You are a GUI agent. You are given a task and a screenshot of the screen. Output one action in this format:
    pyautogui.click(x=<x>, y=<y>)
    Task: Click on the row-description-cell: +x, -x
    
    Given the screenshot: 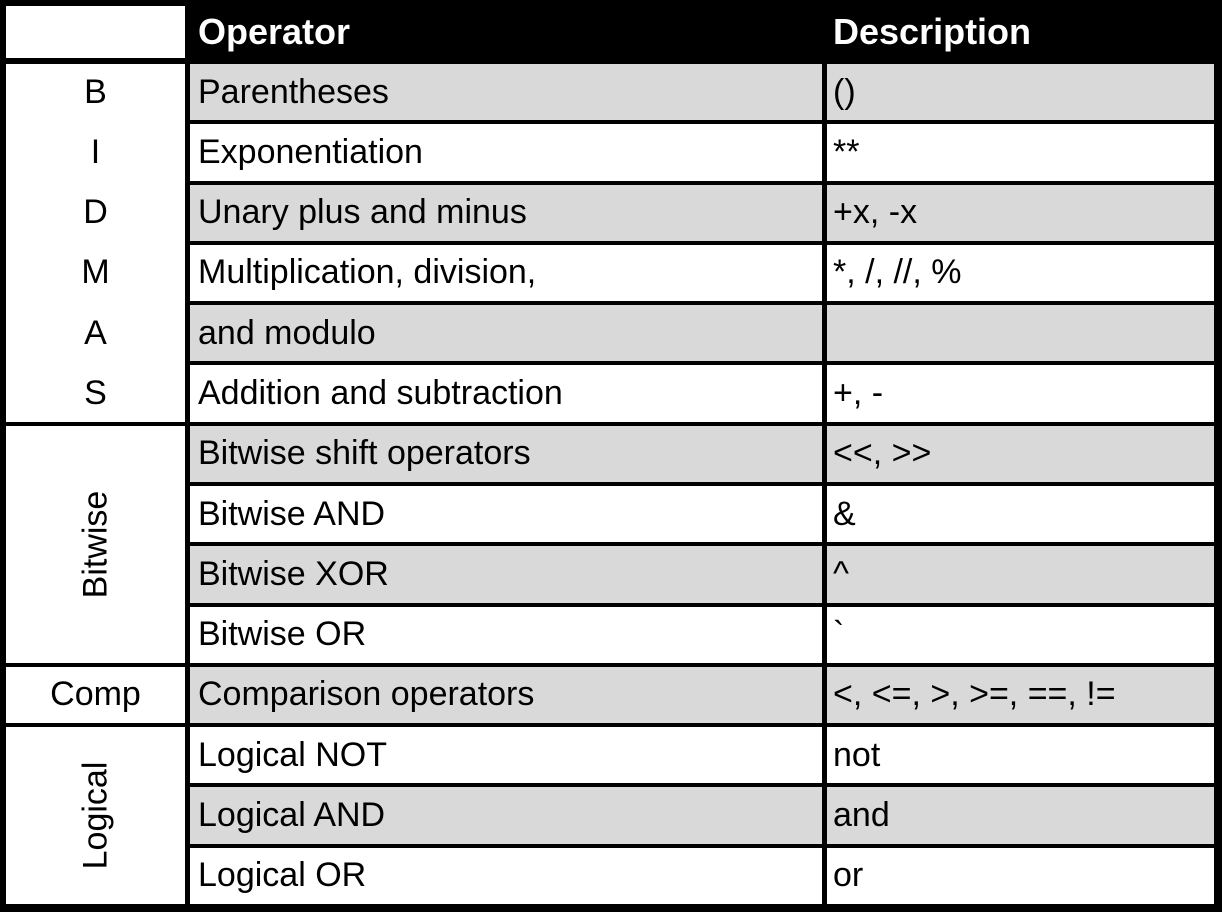 What is the action you would take?
    pyautogui.click(x=1020, y=212)
    